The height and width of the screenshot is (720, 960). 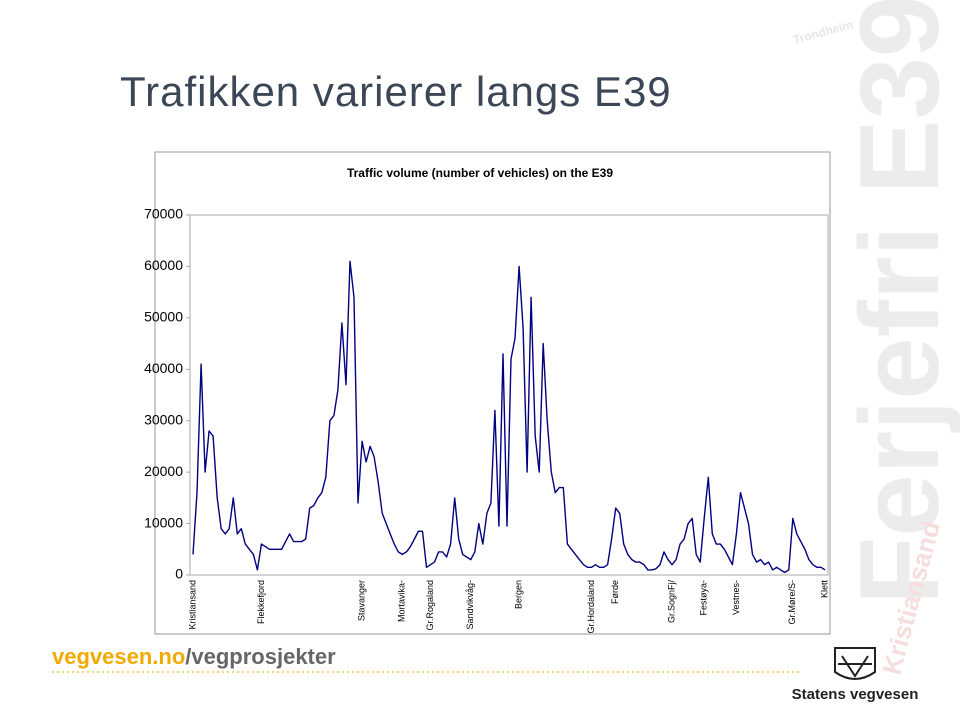 I want to click on x-tick-label: Gr.SognFj/, so click(x=671, y=602).